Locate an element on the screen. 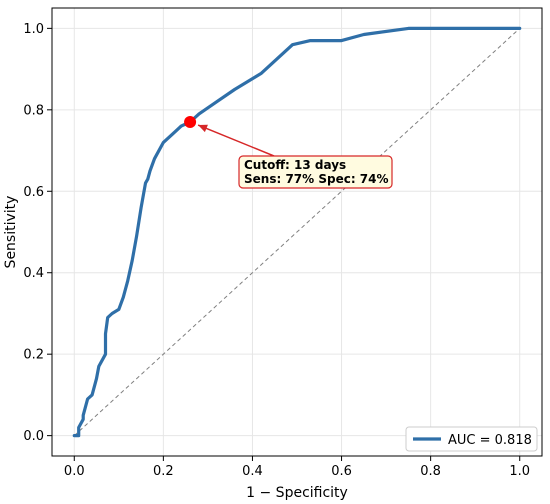 The height and width of the screenshot is (504, 550). y-tick-label: 0.0 is located at coordinates (33, 436).